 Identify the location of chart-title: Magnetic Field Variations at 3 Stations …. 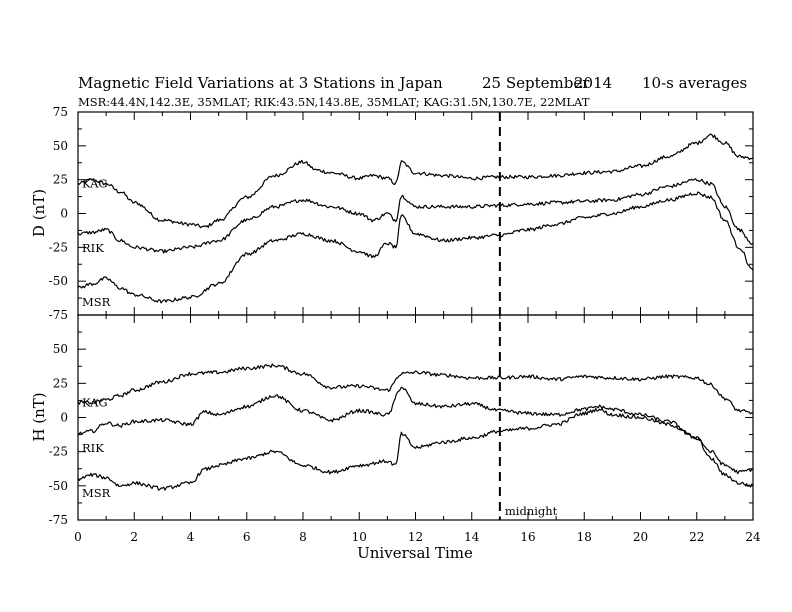
(260, 83).